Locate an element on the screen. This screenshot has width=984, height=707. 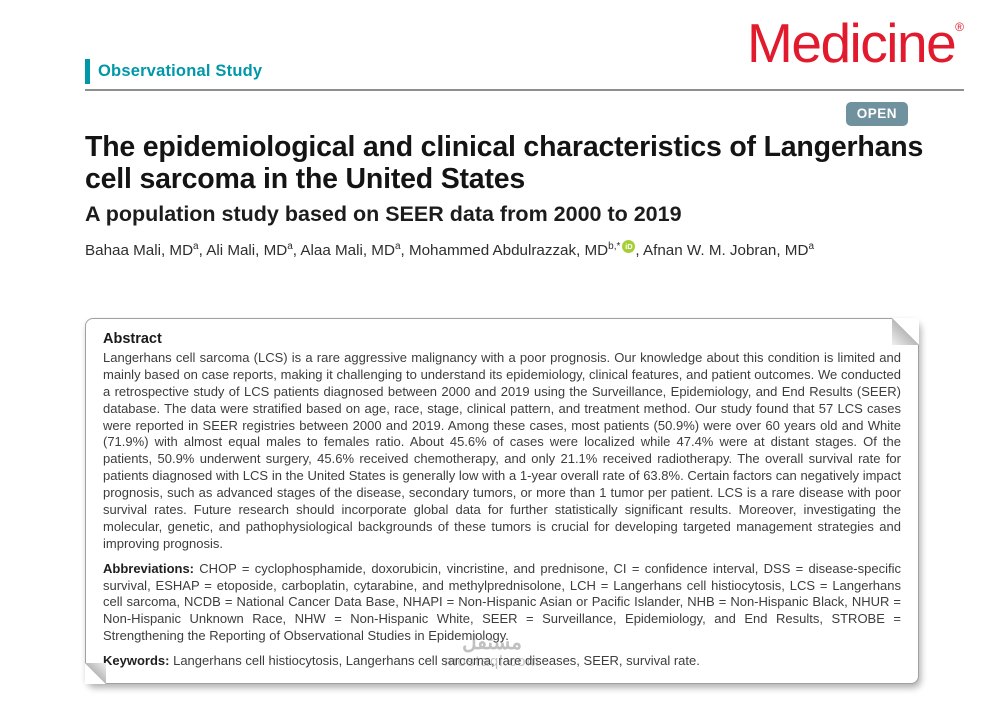
folded-corner-bottom-left is located at coordinates (95, 674).